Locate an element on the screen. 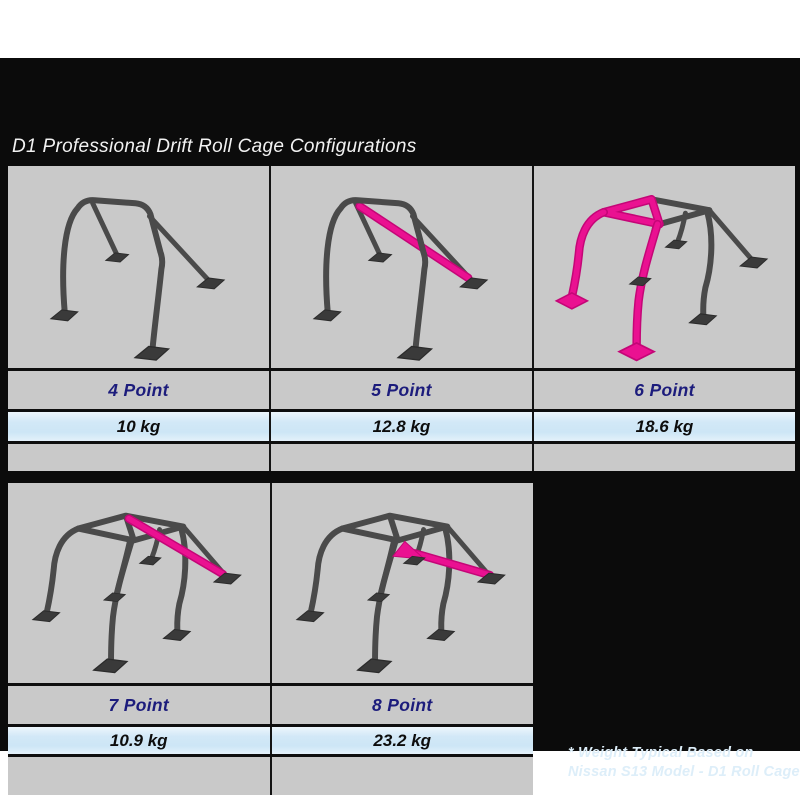  label-6-point: 6 Point is located at coordinates (663, 390).